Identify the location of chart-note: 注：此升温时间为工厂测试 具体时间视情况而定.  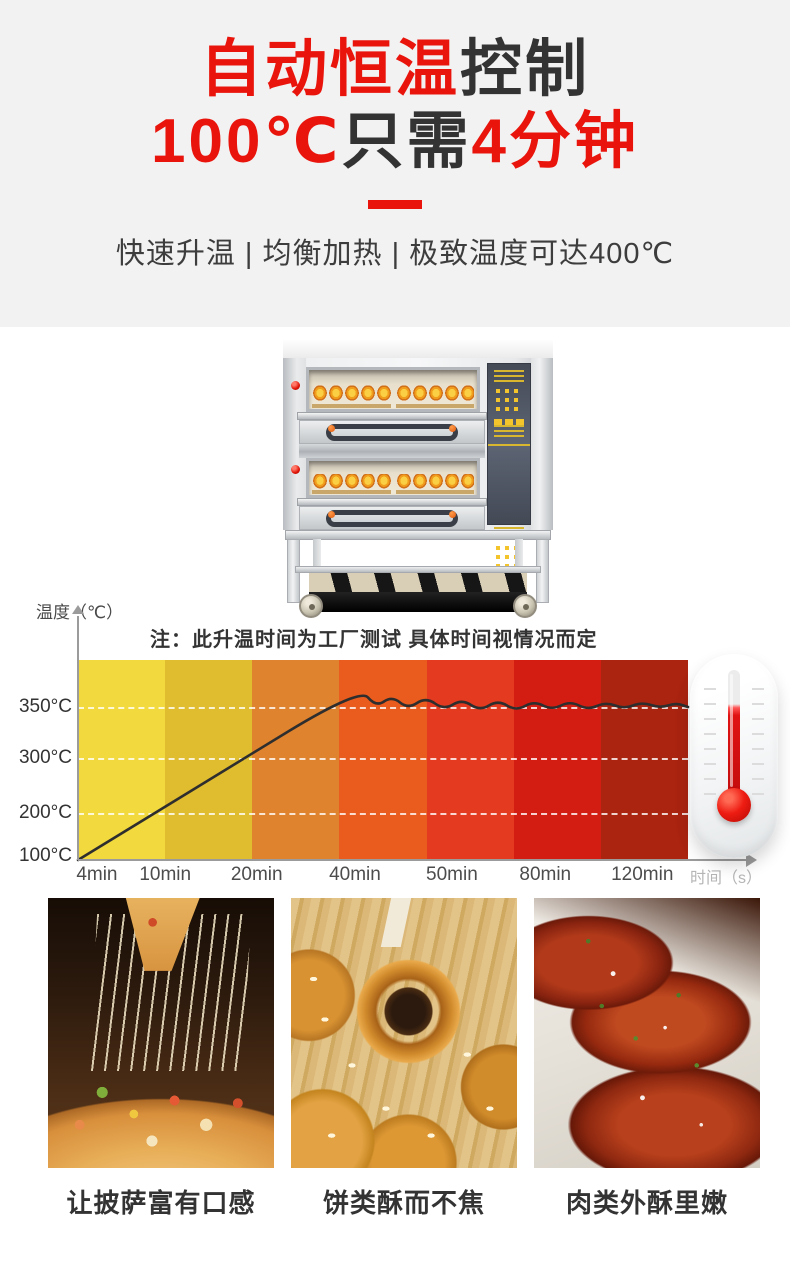
(374, 640).